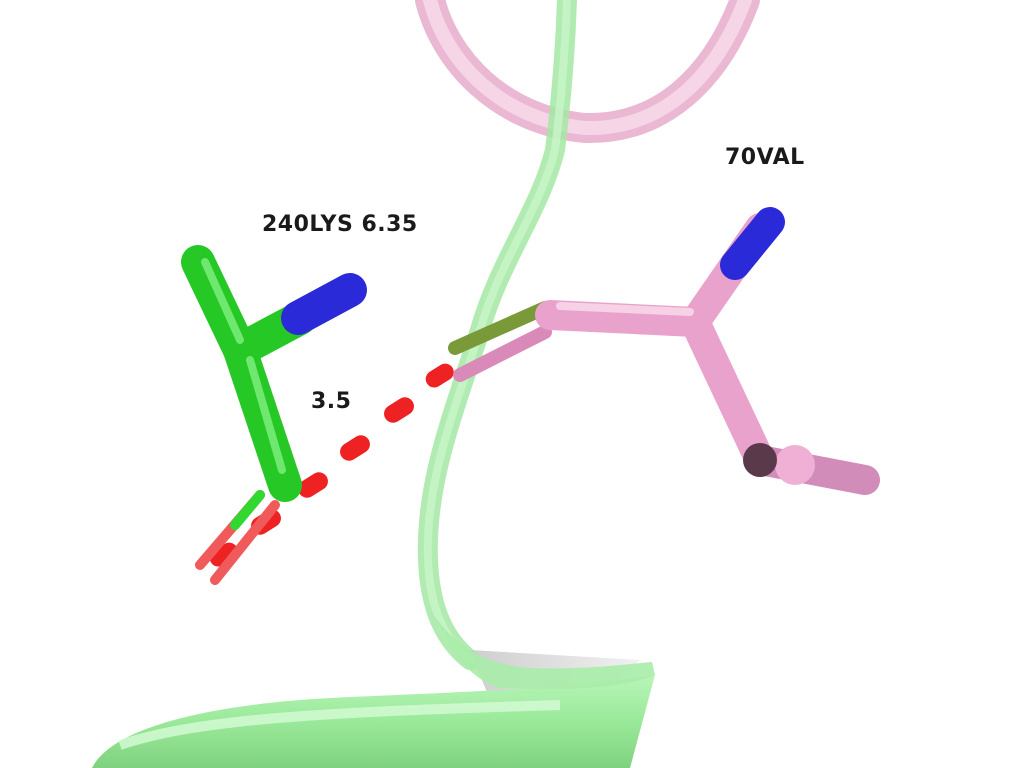 This screenshot has width=1024, height=768. I want to click on pink-loop-ribbon, so click(587, 72).